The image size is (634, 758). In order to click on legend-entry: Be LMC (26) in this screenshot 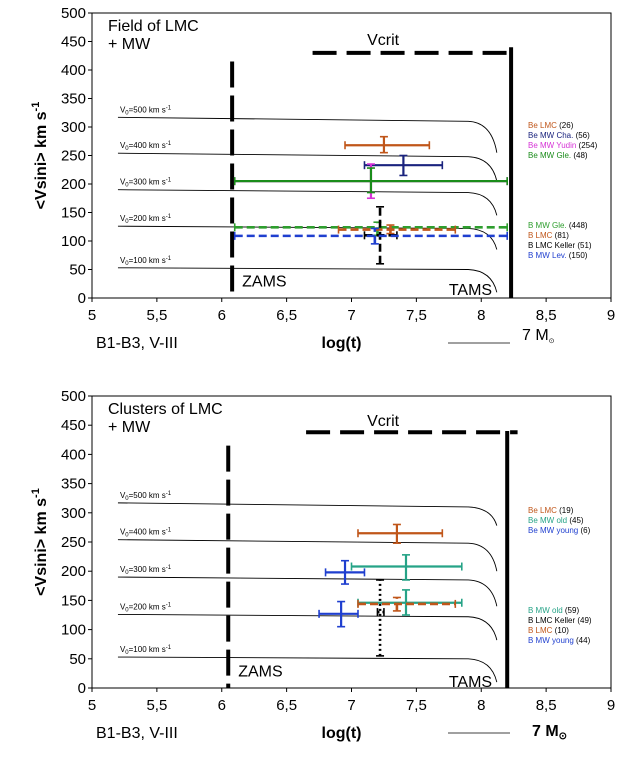, I will do `click(551, 125)`.